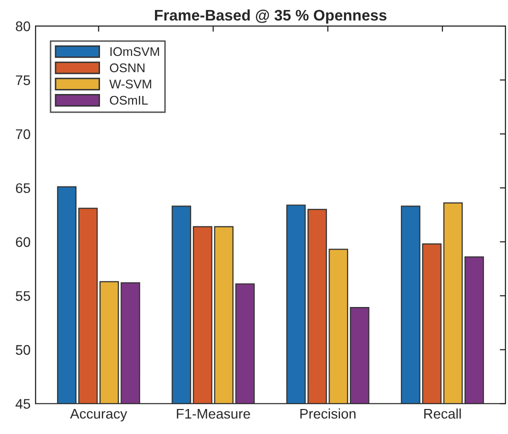 The height and width of the screenshot is (434, 508). What do you see at coordinates (328, 413) in the screenshot?
I see `x-tick-label: Precision` at bounding box center [328, 413].